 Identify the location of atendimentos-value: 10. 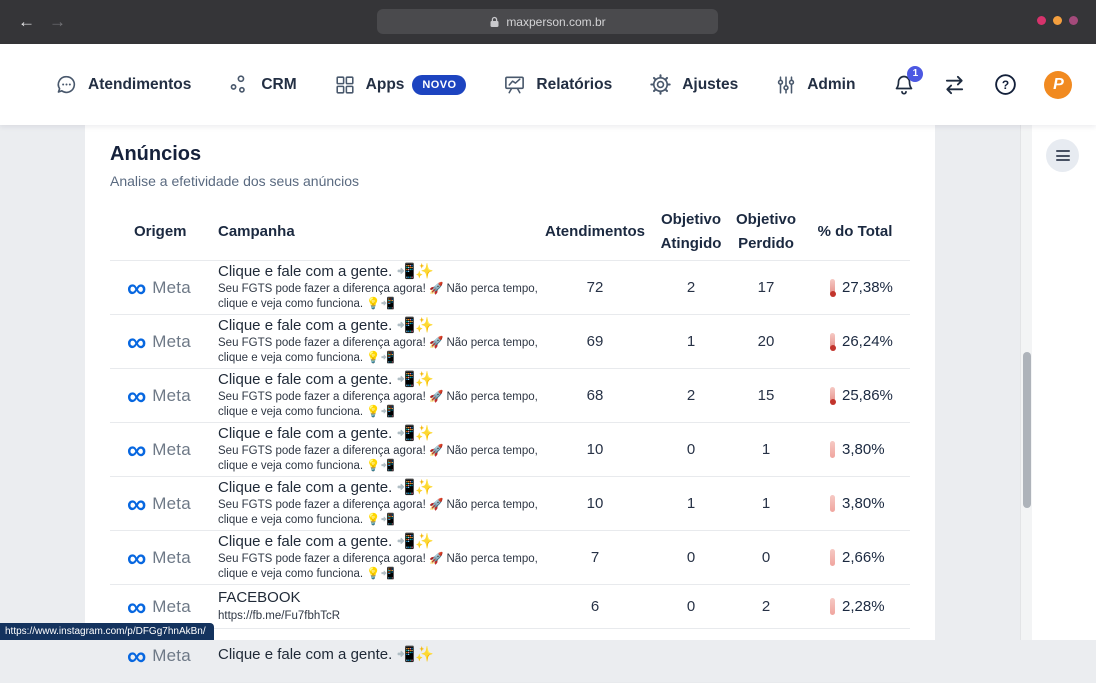
(595, 449).